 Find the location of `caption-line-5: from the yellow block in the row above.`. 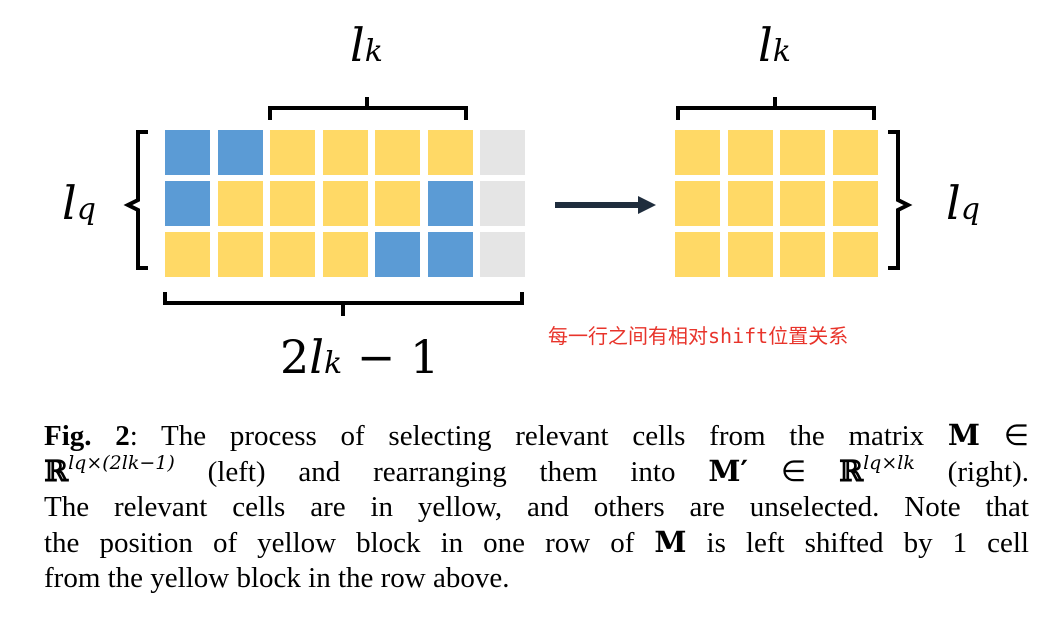

caption-line-5: from the yellow block in the row above. is located at coordinates (277, 578).